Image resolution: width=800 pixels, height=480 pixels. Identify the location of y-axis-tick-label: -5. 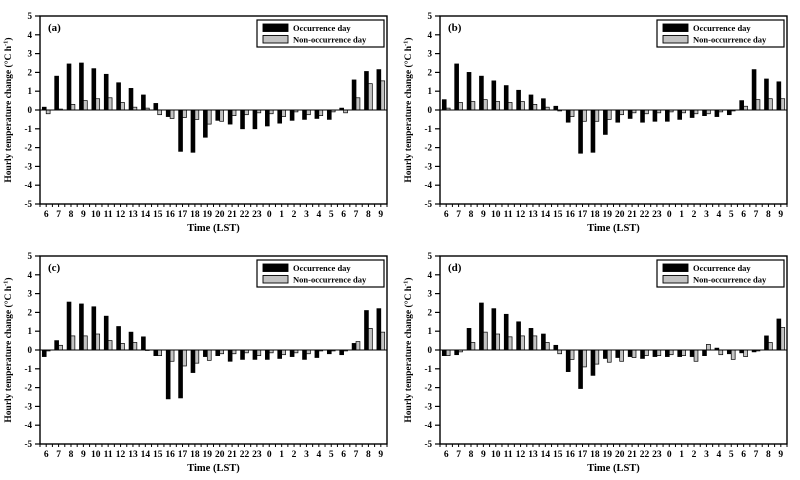
(429, 444).